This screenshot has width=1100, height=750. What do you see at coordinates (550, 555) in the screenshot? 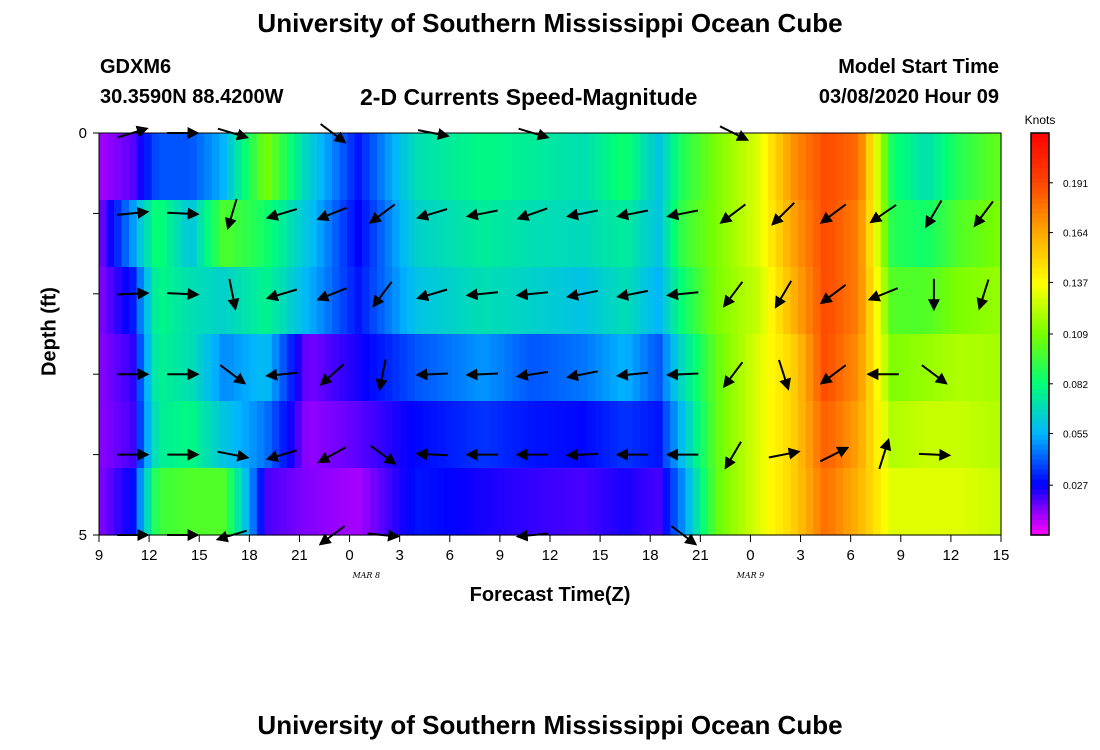
I see `x-tick-label: 12` at bounding box center [550, 555].